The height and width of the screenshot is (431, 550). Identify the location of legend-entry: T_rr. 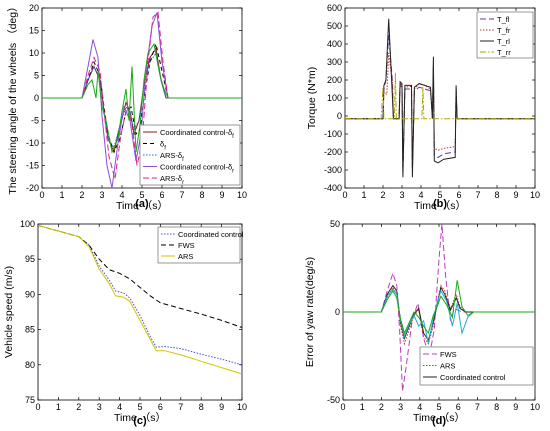
(504, 52).